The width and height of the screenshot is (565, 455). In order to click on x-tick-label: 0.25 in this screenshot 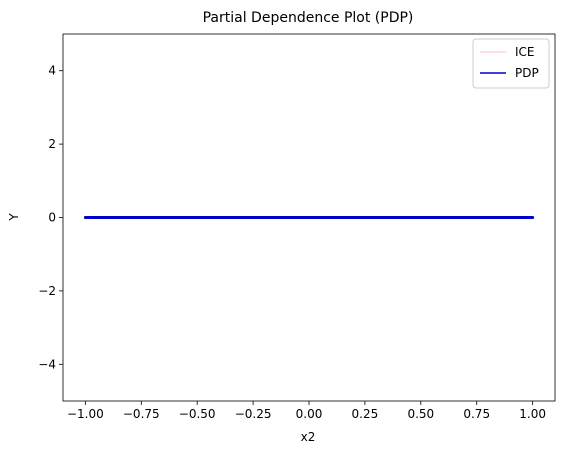, I will do `click(365, 414)`.